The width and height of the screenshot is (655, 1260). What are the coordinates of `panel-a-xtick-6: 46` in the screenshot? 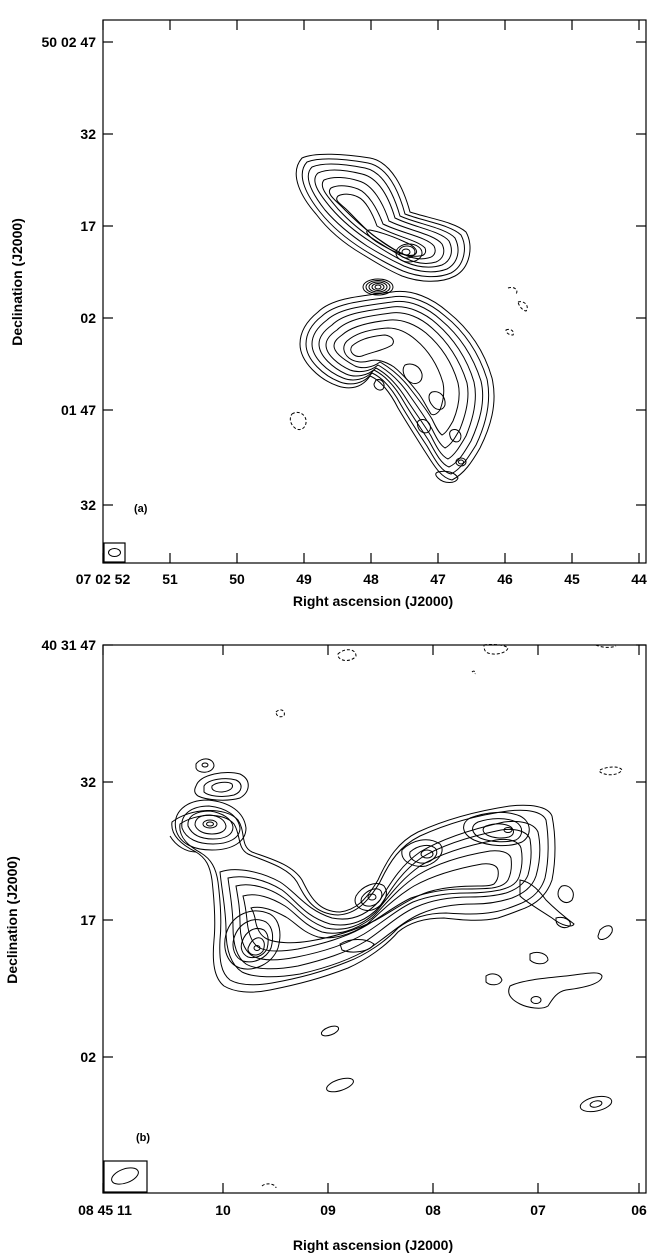 It's located at (505, 579).